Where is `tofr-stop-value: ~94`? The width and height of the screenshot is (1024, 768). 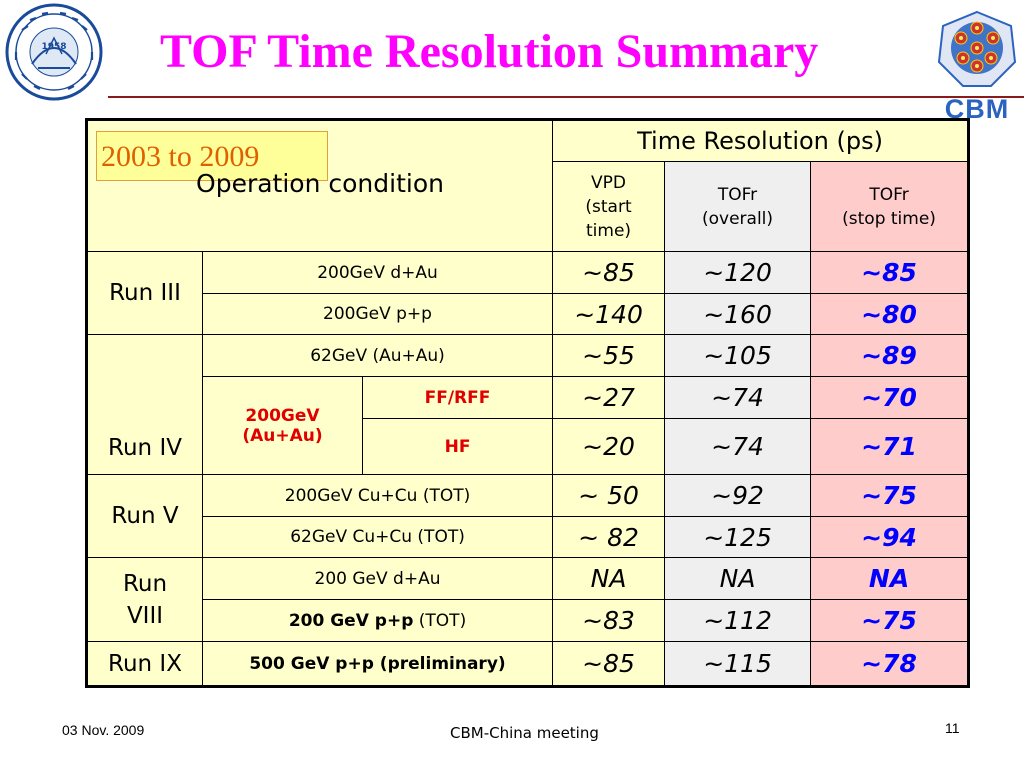 tofr-stop-value: ~94 is located at coordinates (890, 537).